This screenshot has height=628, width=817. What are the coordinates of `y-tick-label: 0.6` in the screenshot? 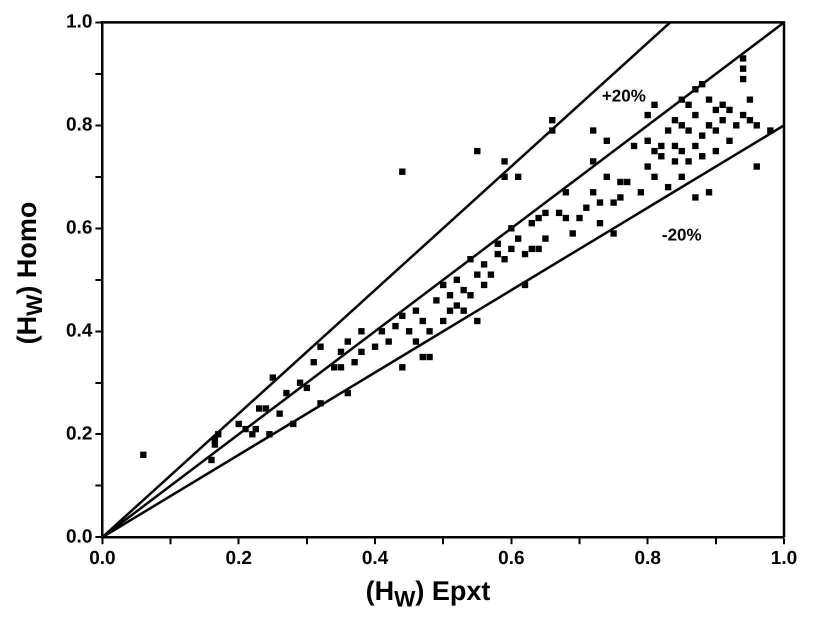 It's located at (79, 228).